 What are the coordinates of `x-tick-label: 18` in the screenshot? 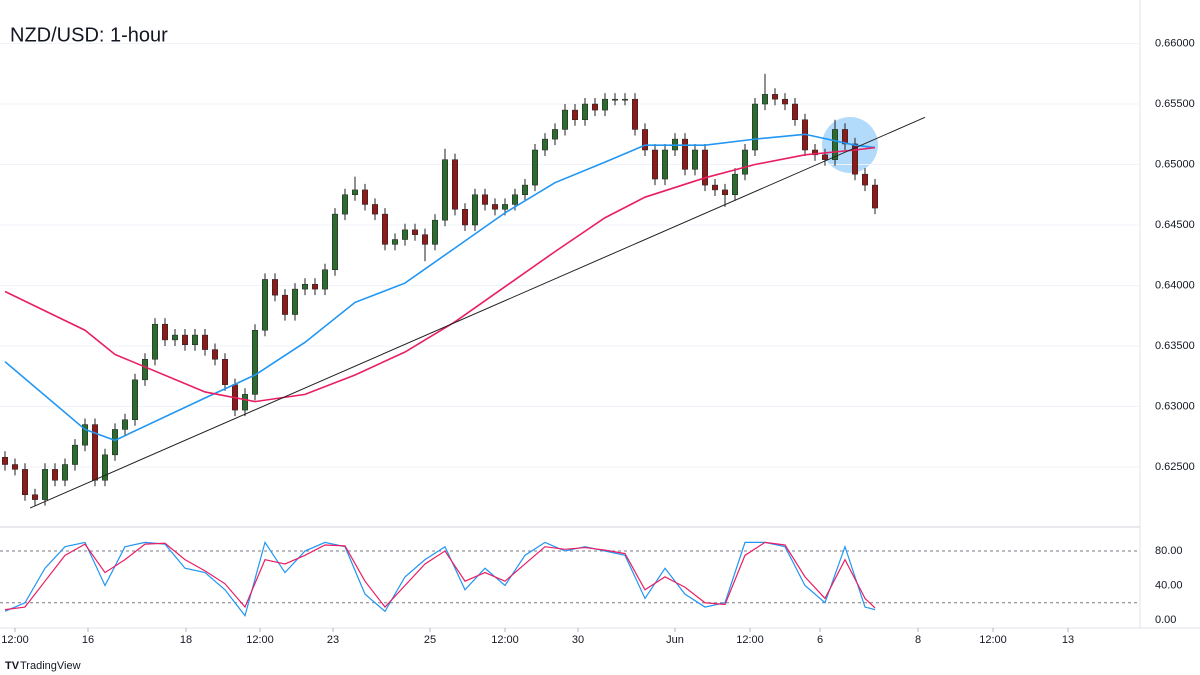 It's located at (186, 640).